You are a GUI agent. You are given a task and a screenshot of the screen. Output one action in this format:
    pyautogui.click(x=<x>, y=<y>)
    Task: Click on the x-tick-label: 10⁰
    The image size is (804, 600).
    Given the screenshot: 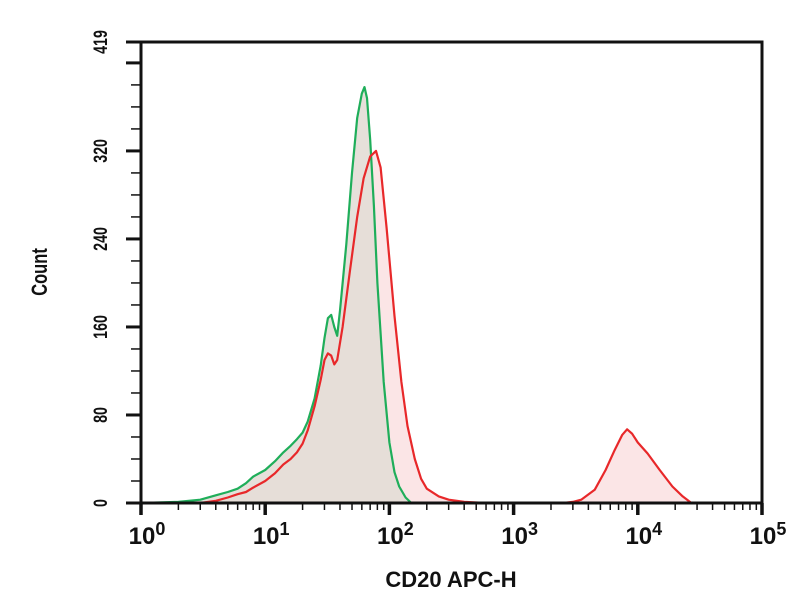 What is the action you would take?
    pyautogui.click(x=147, y=534)
    